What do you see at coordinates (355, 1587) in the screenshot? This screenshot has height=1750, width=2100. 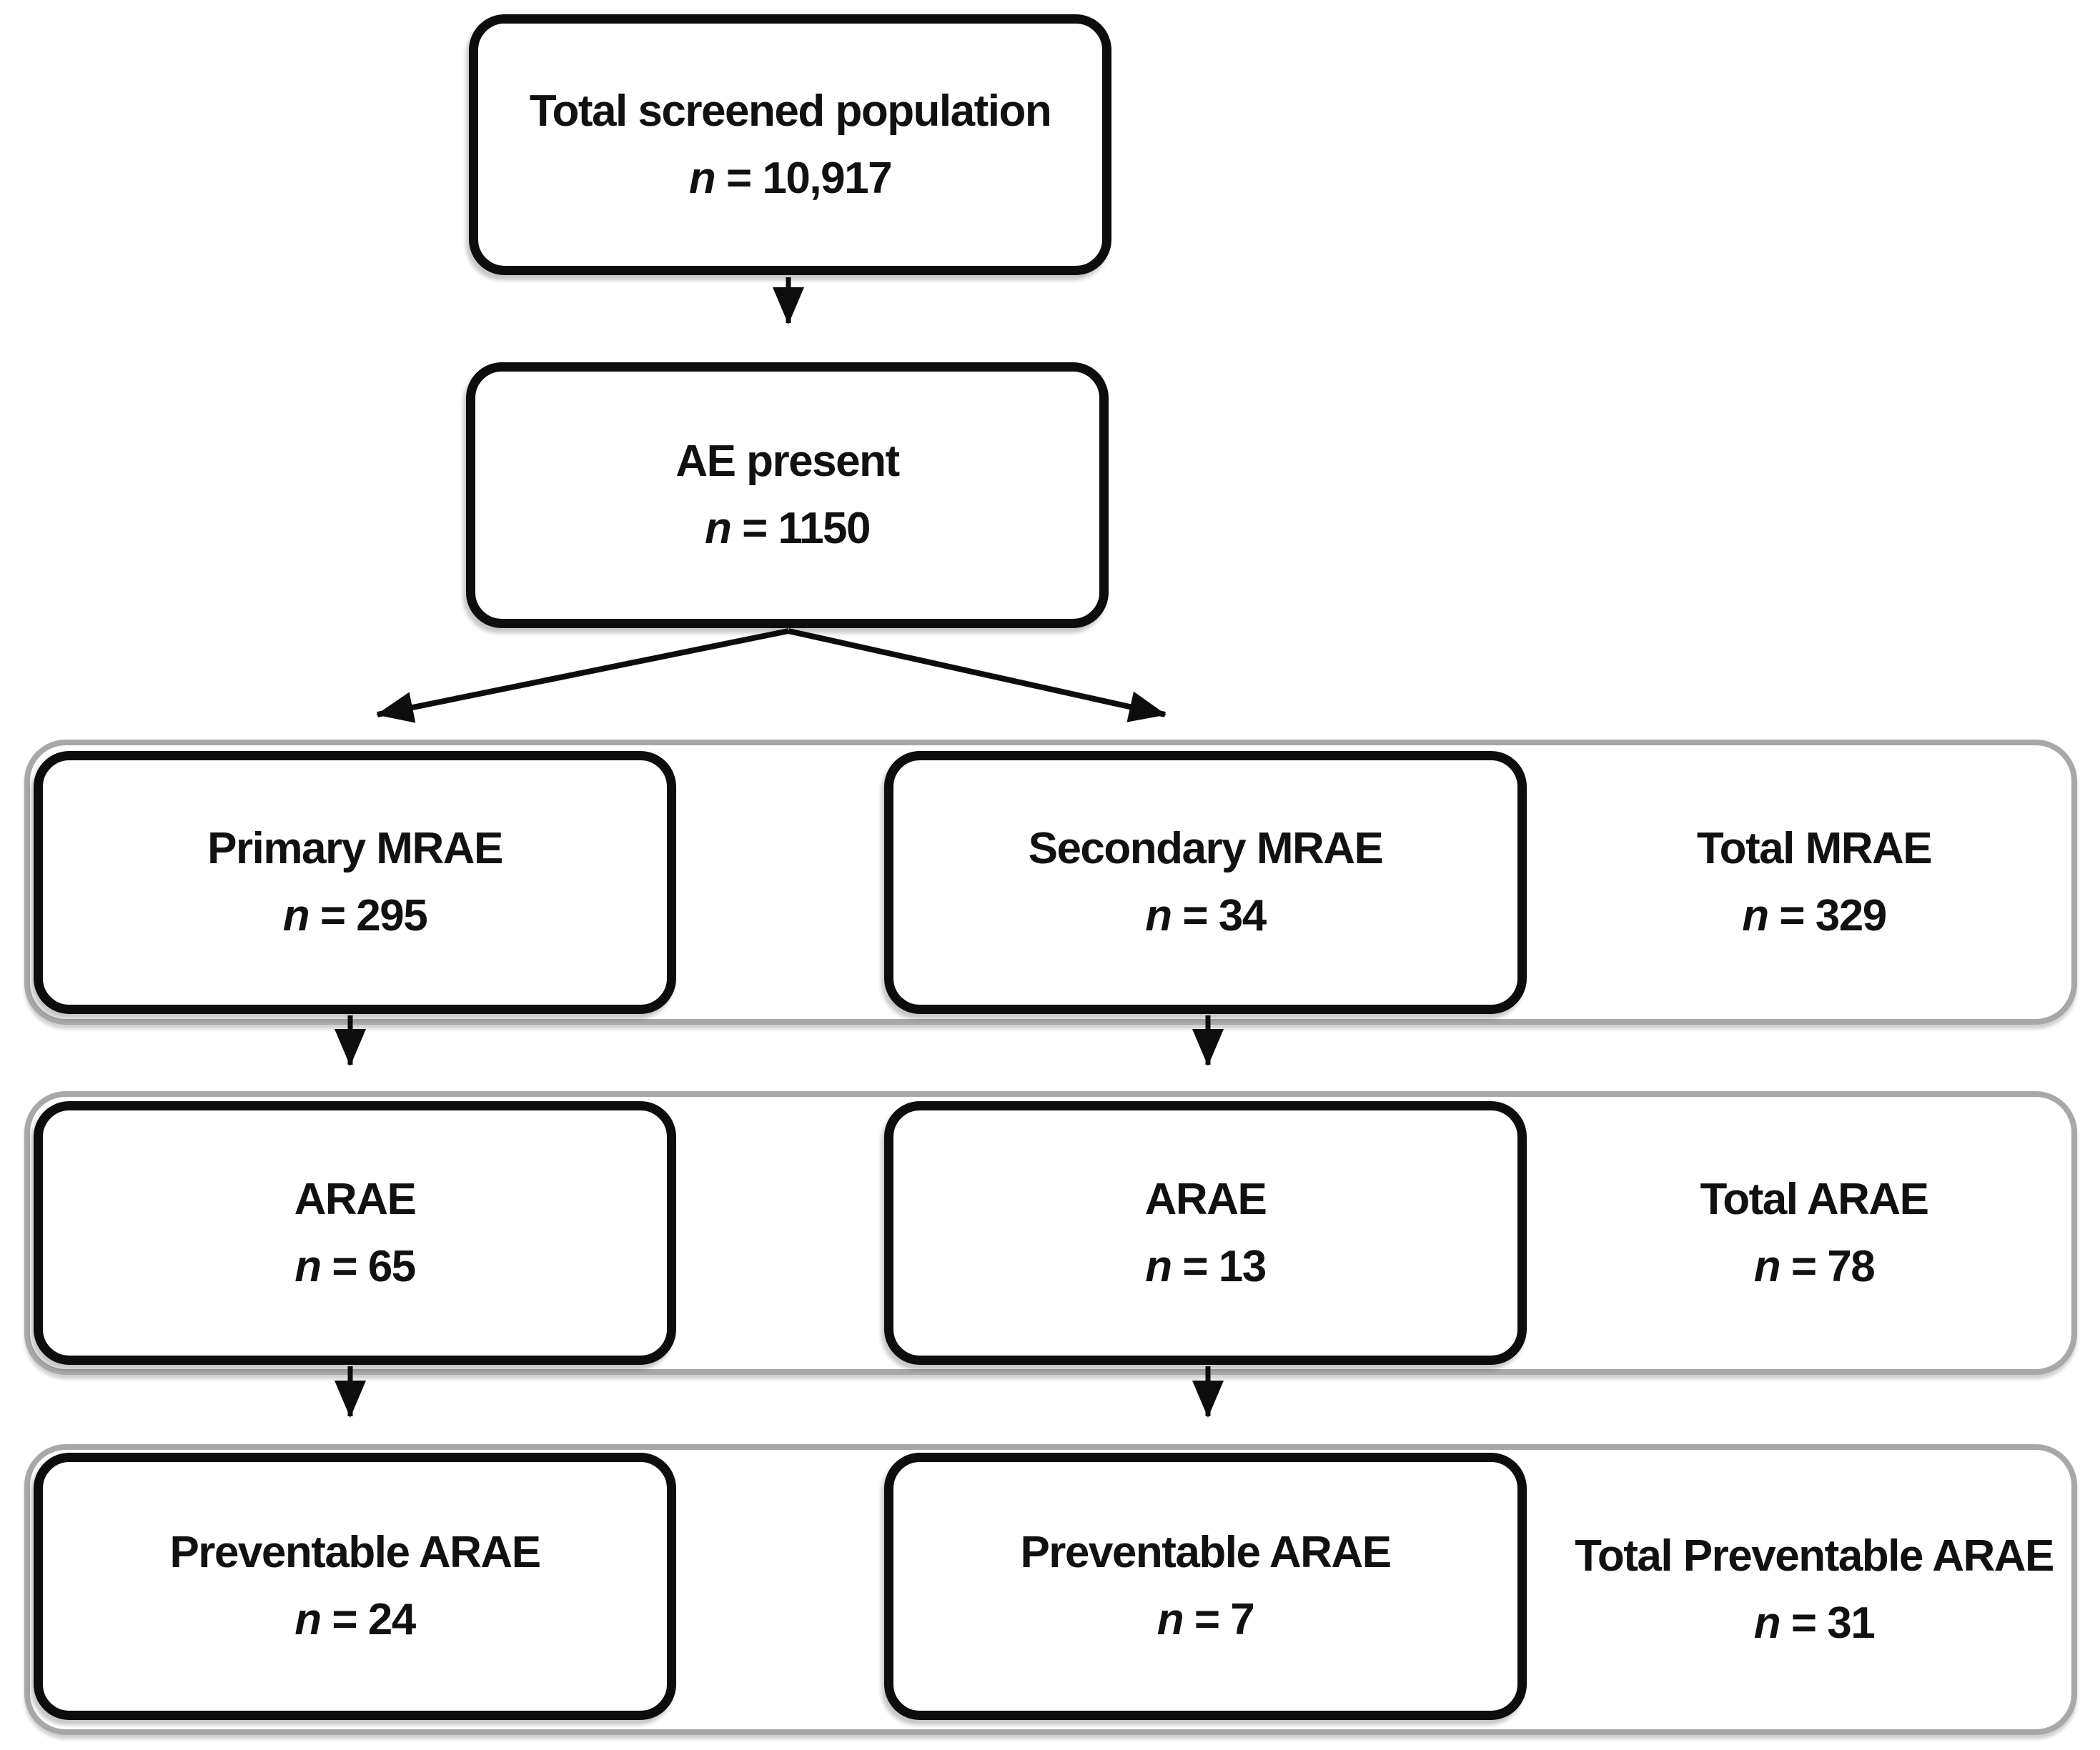 I see `node-preventable-arae-primary: Preventable ARAE n = 24` at bounding box center [355, 1587].